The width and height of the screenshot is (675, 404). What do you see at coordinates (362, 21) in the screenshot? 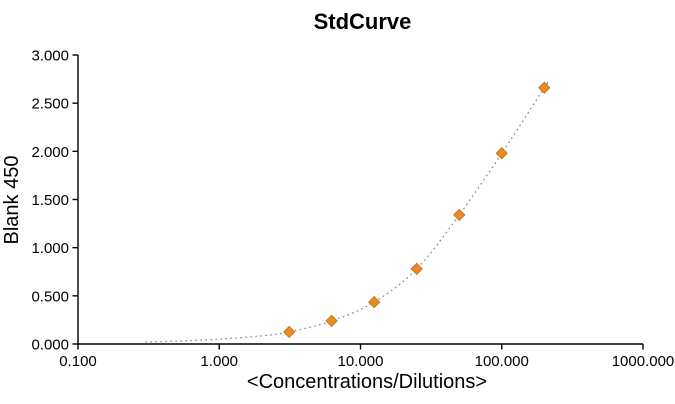
I see `chart-title: StdCurve` at bounding box center [362, 21].